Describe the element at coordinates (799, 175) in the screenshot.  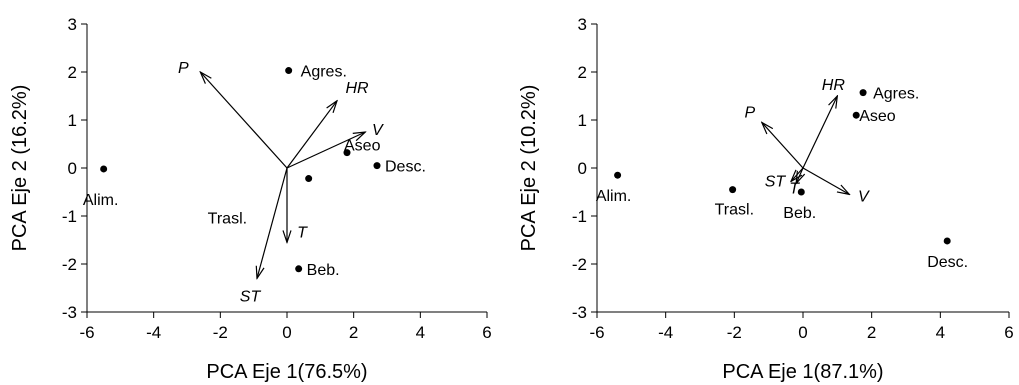
I see `vector-arrow-t` at that location.